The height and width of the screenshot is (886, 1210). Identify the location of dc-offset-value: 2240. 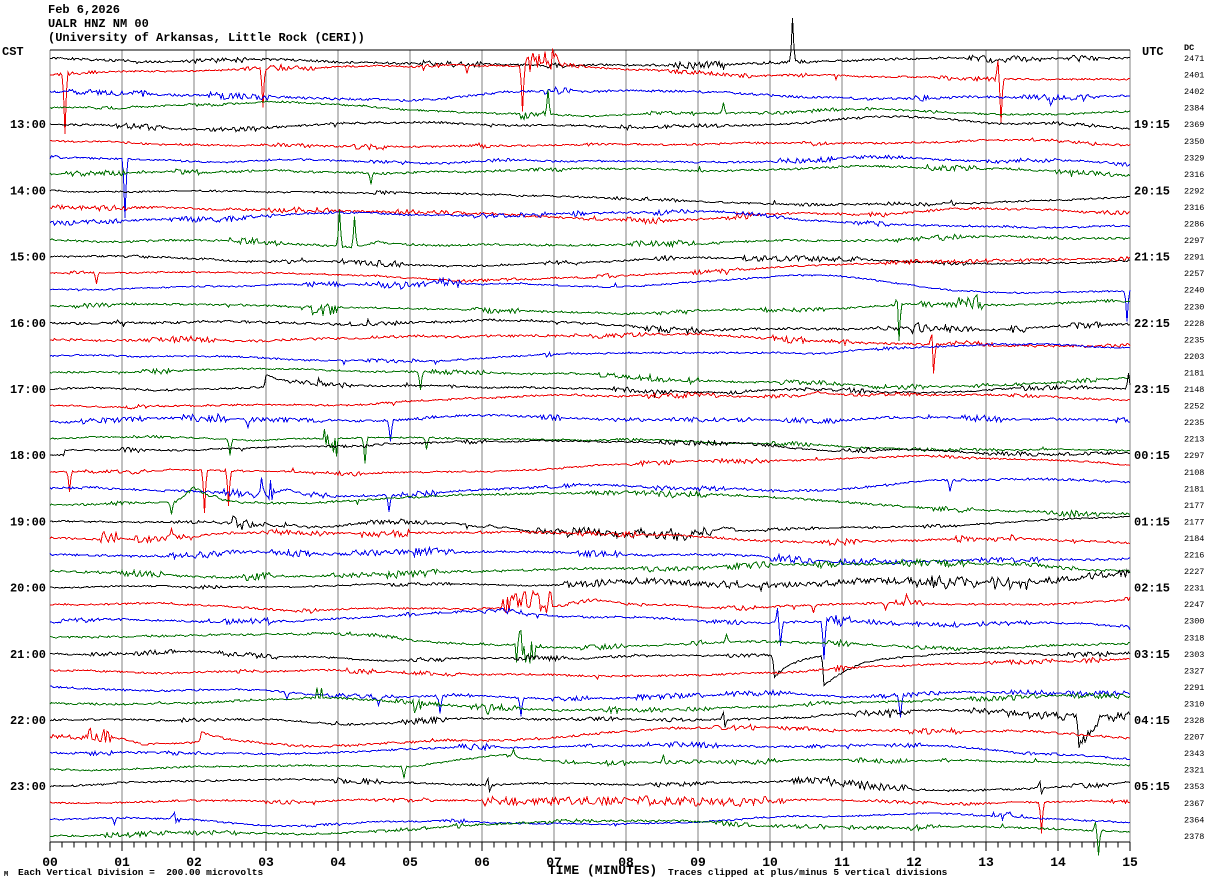
(1194, 291).